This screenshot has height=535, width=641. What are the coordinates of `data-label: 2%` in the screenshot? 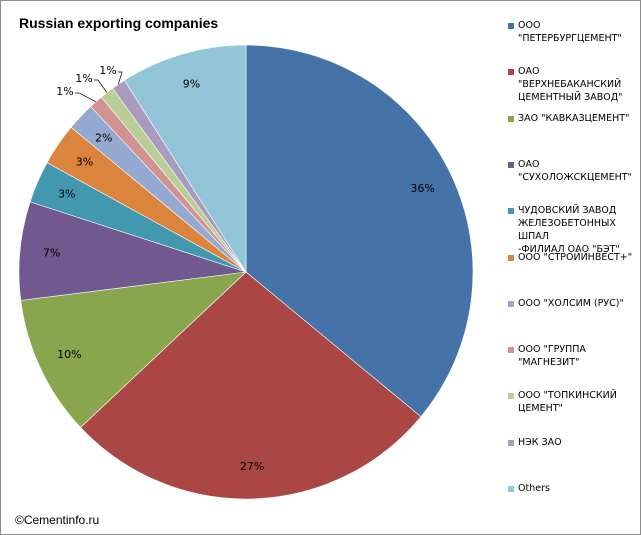 It's located at (103, 137).